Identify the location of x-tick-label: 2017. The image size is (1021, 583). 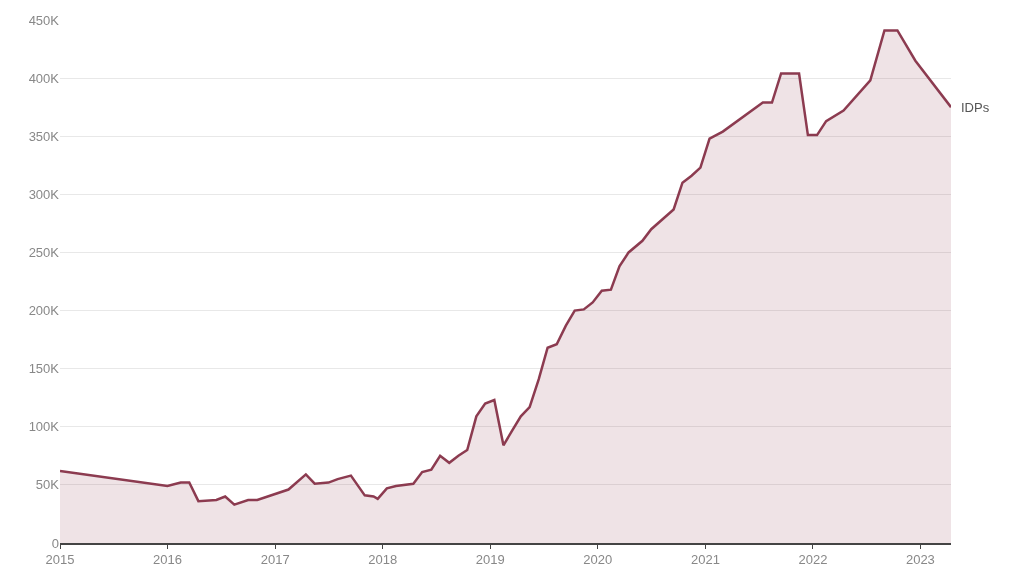
(275, 560).